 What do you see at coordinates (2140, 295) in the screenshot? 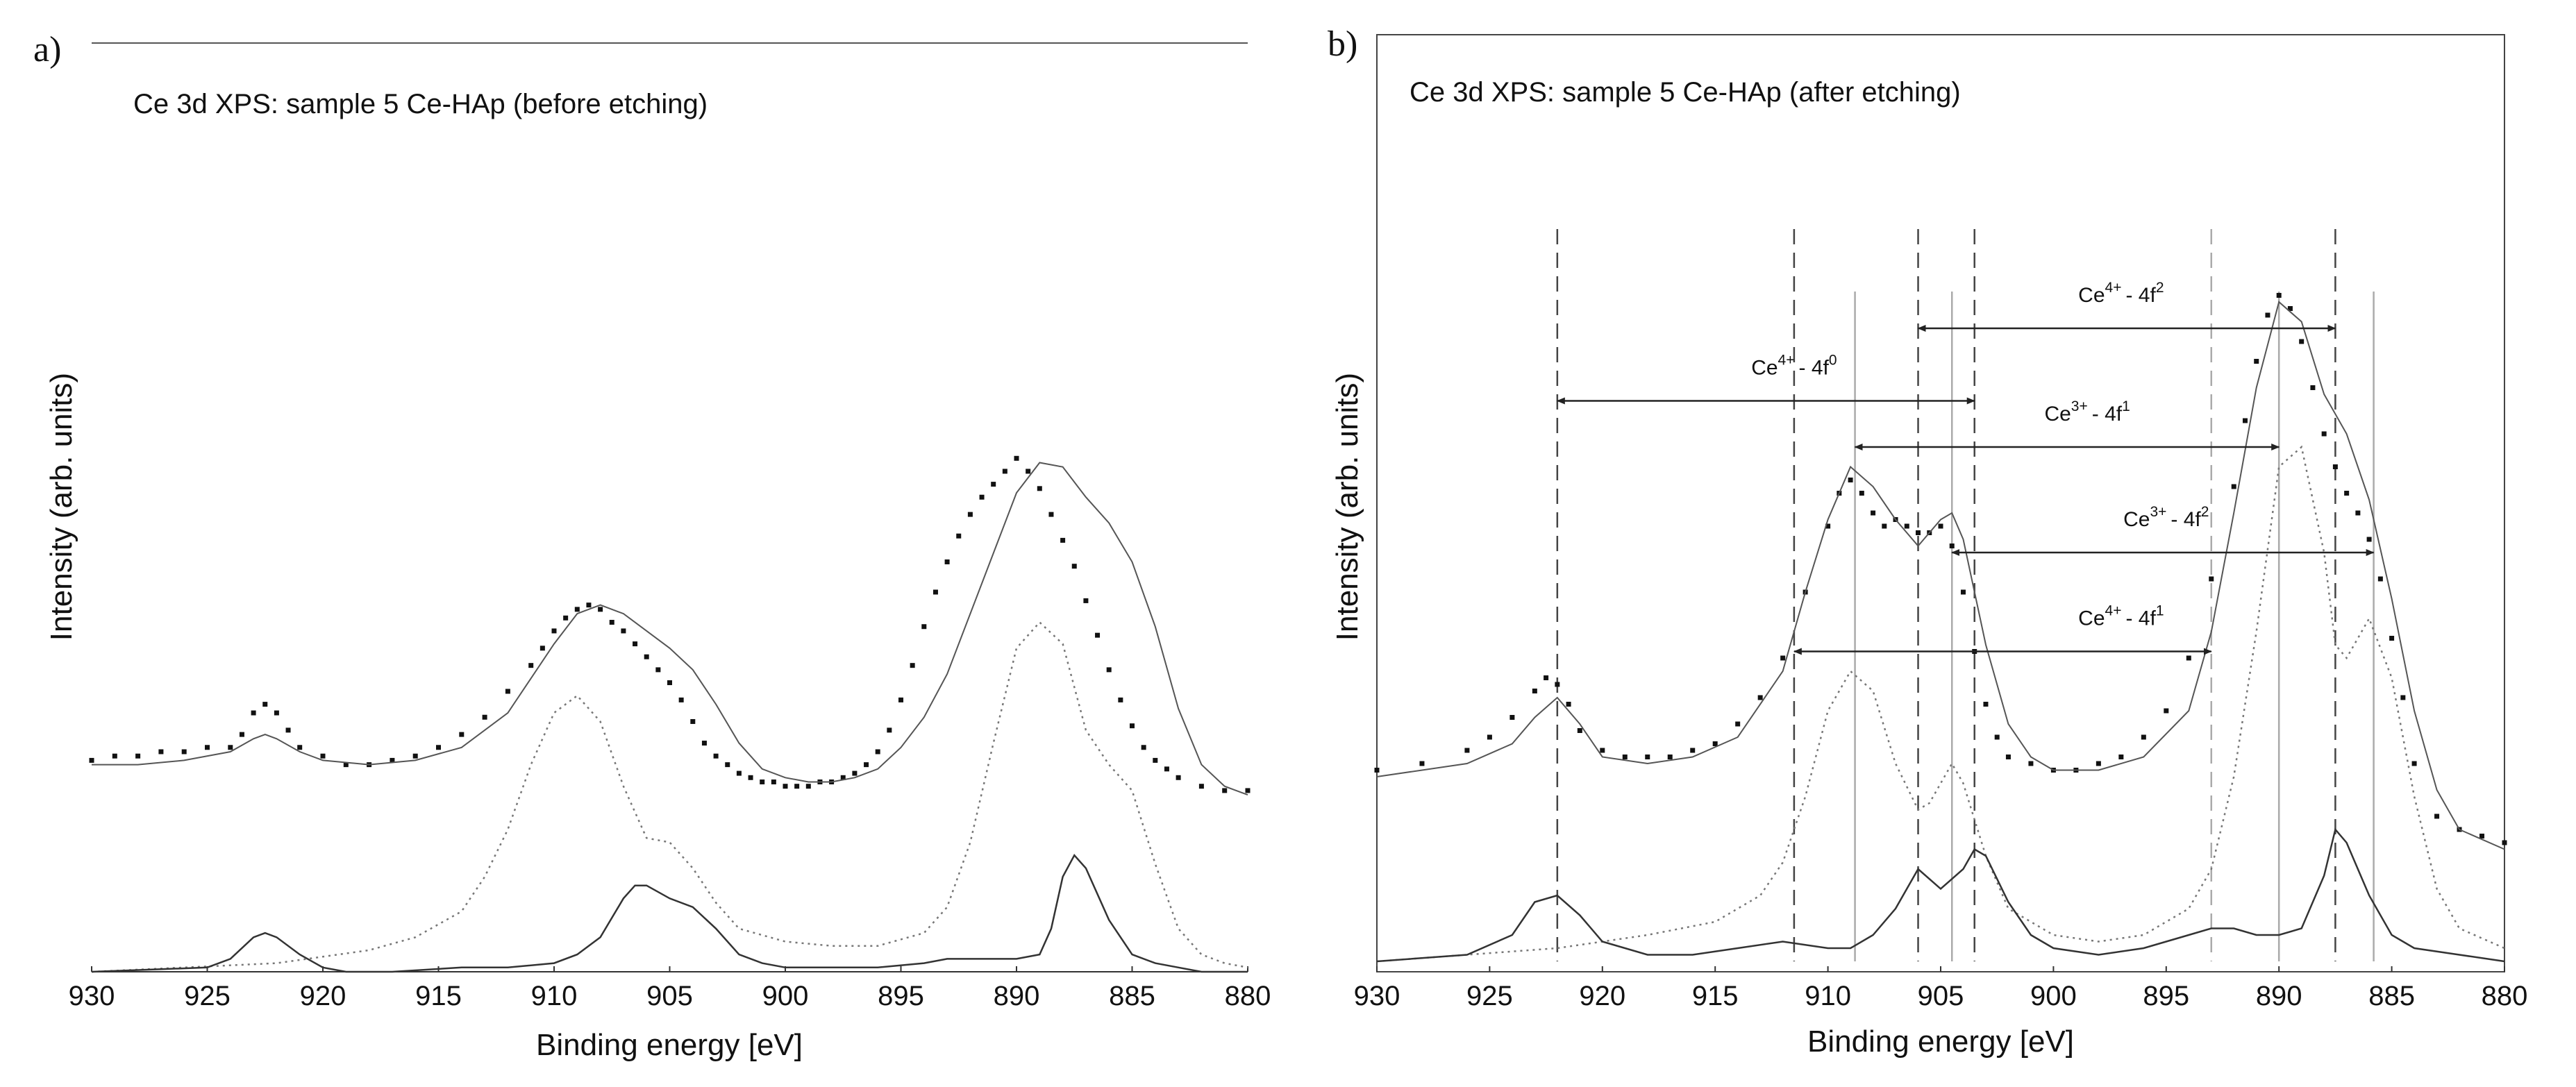
I see `annotation-config: - 4f` at bounding box center [2140, 295].